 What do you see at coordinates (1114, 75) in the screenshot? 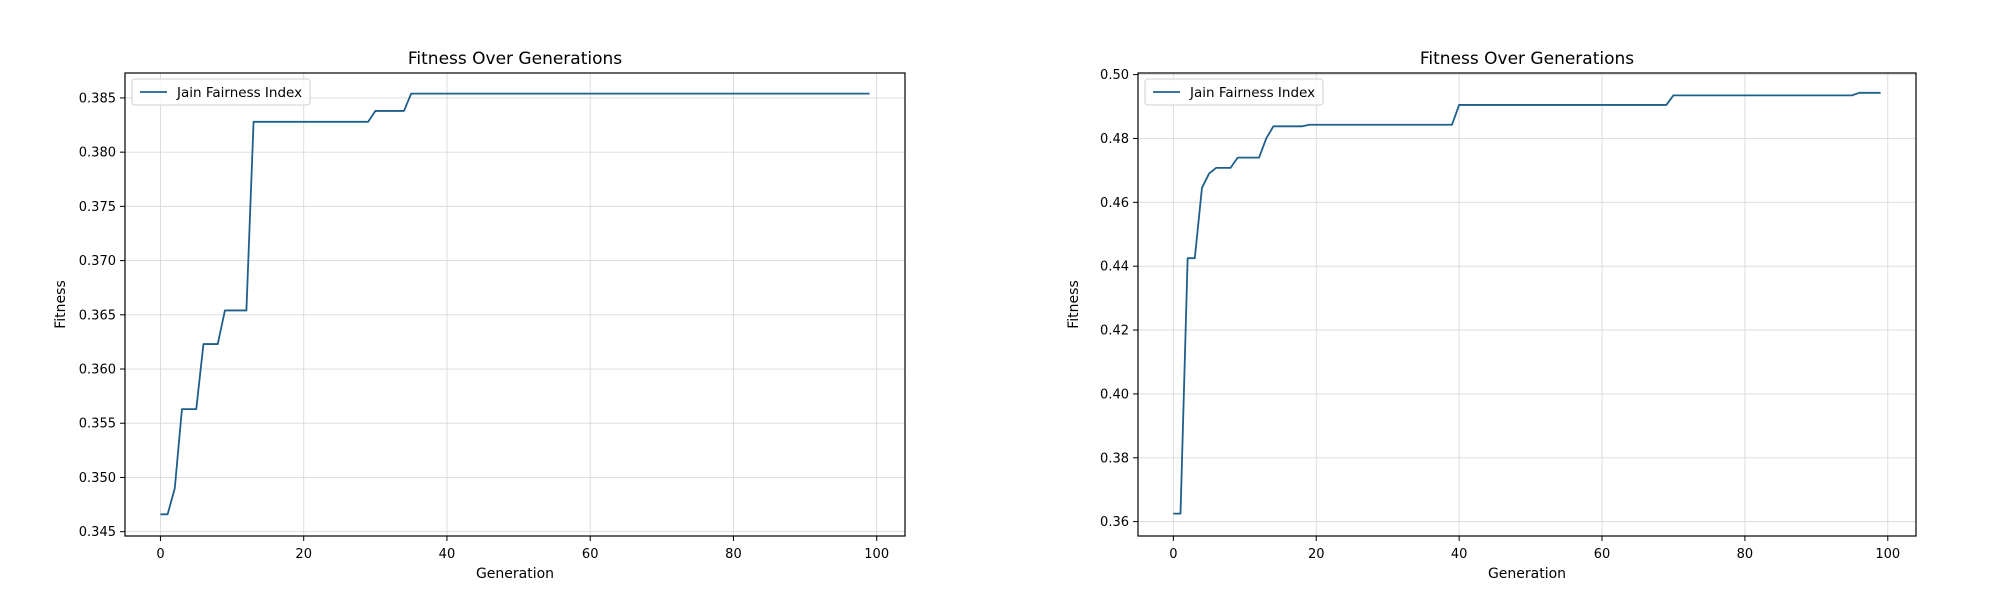
I see `y-tick-label: 0.50` at bounding box center [1114, 75].